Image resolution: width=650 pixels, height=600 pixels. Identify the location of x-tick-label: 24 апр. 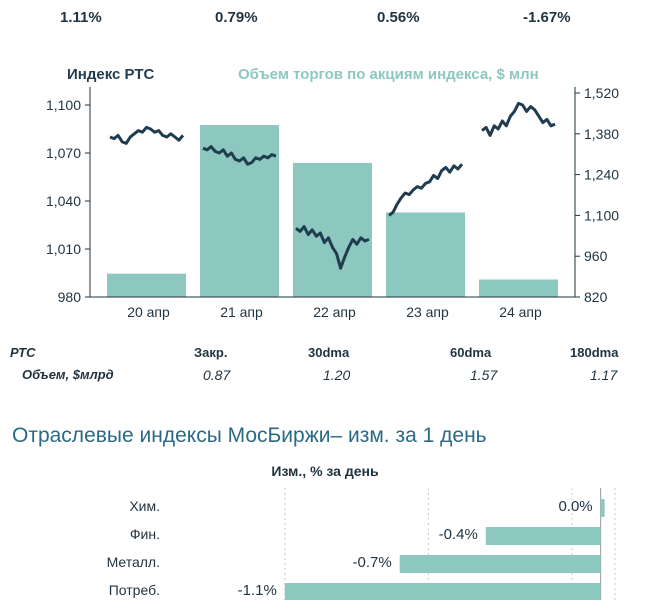
(520, 312).